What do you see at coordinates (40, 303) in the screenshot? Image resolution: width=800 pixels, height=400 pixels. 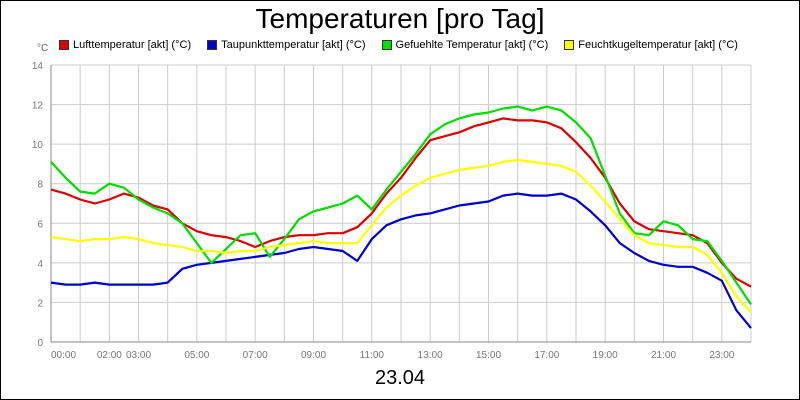 I see `y-tick-label: 2` at bounding box center [40, 303].